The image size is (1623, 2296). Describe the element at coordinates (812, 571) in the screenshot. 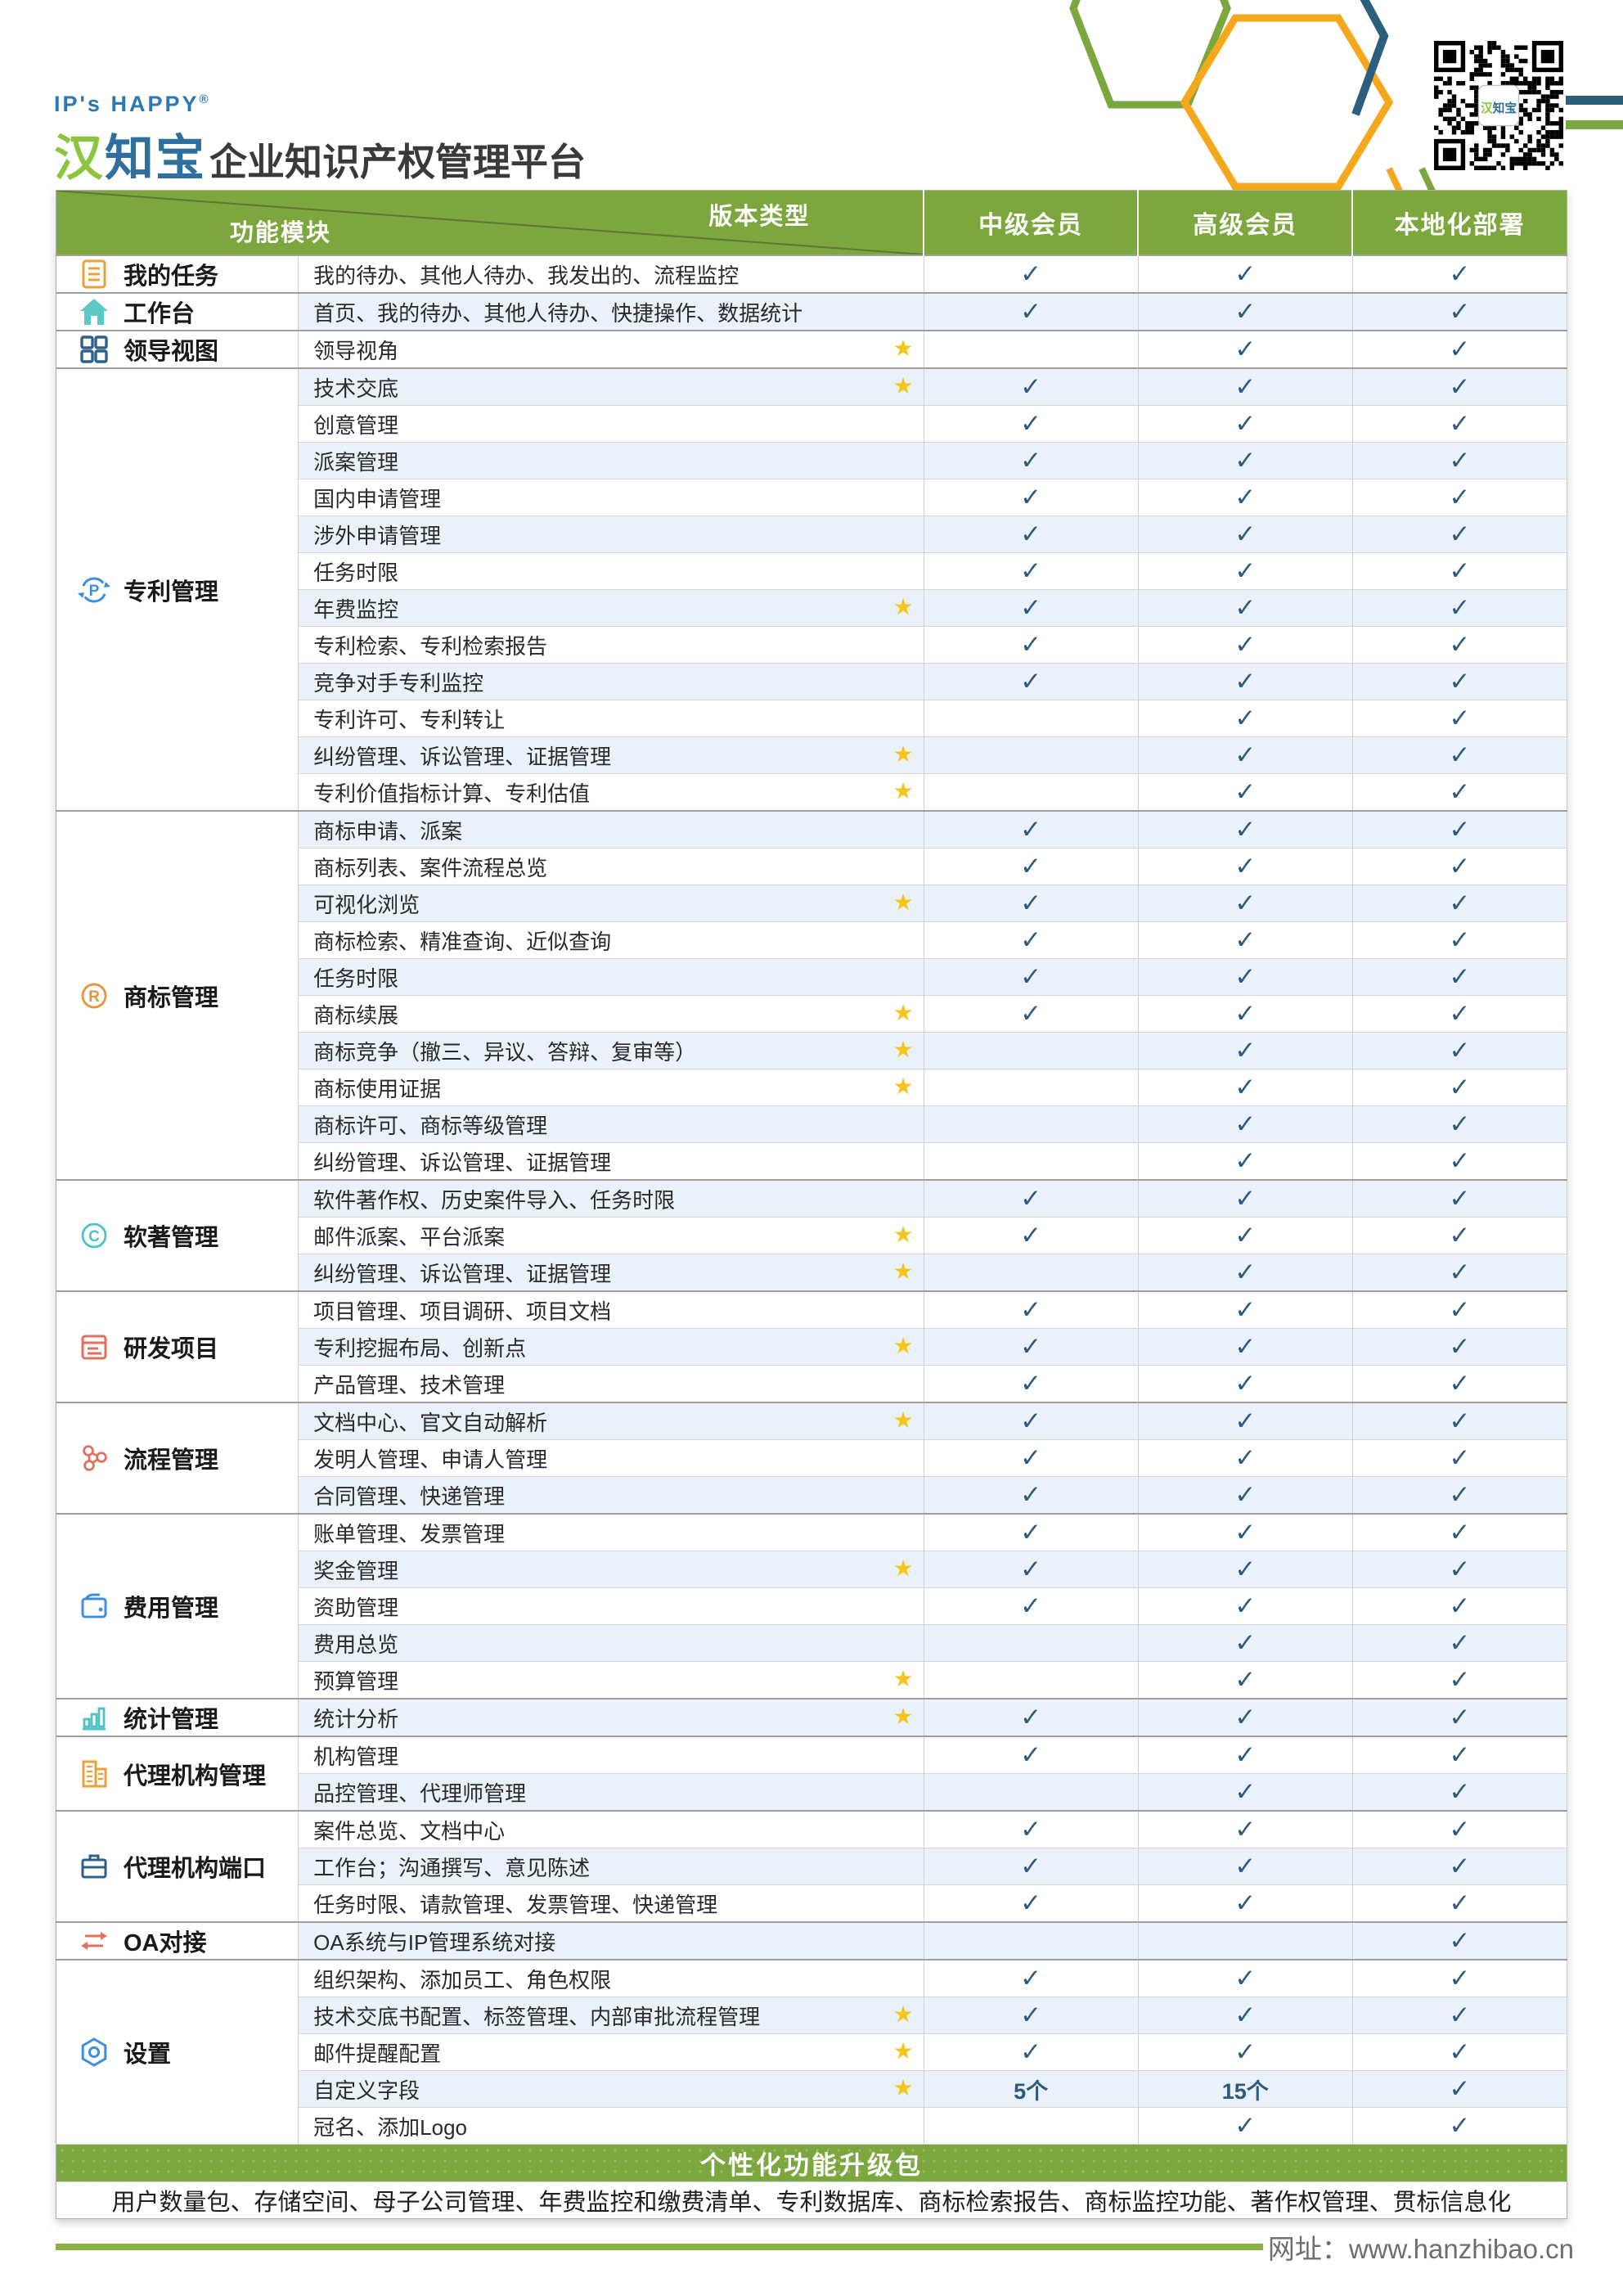

I see `table-row: 任务时限 ✓ ✓ ✓` at that location.